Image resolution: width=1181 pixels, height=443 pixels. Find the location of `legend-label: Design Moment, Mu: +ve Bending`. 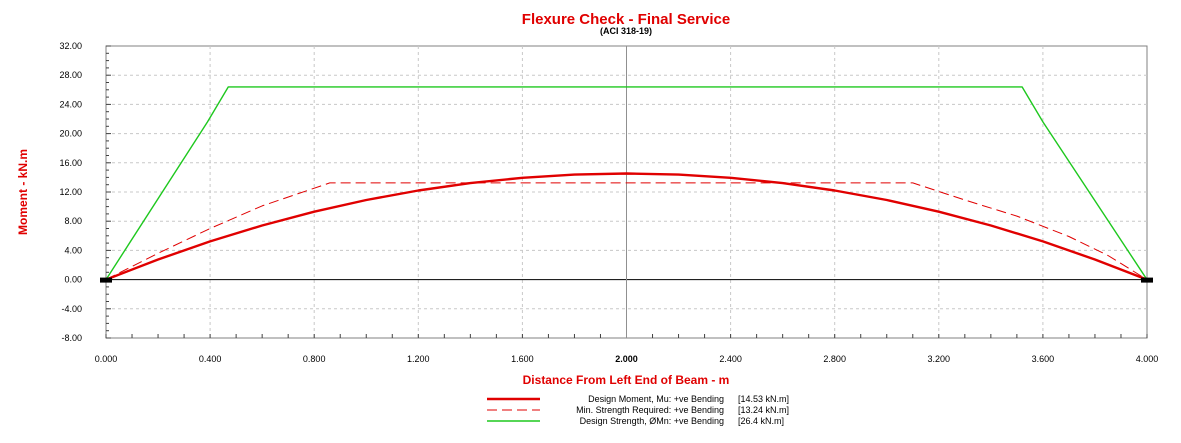

legend-label: Design Moment, Mu: +ve Bending is located at coordinates (656, 399).